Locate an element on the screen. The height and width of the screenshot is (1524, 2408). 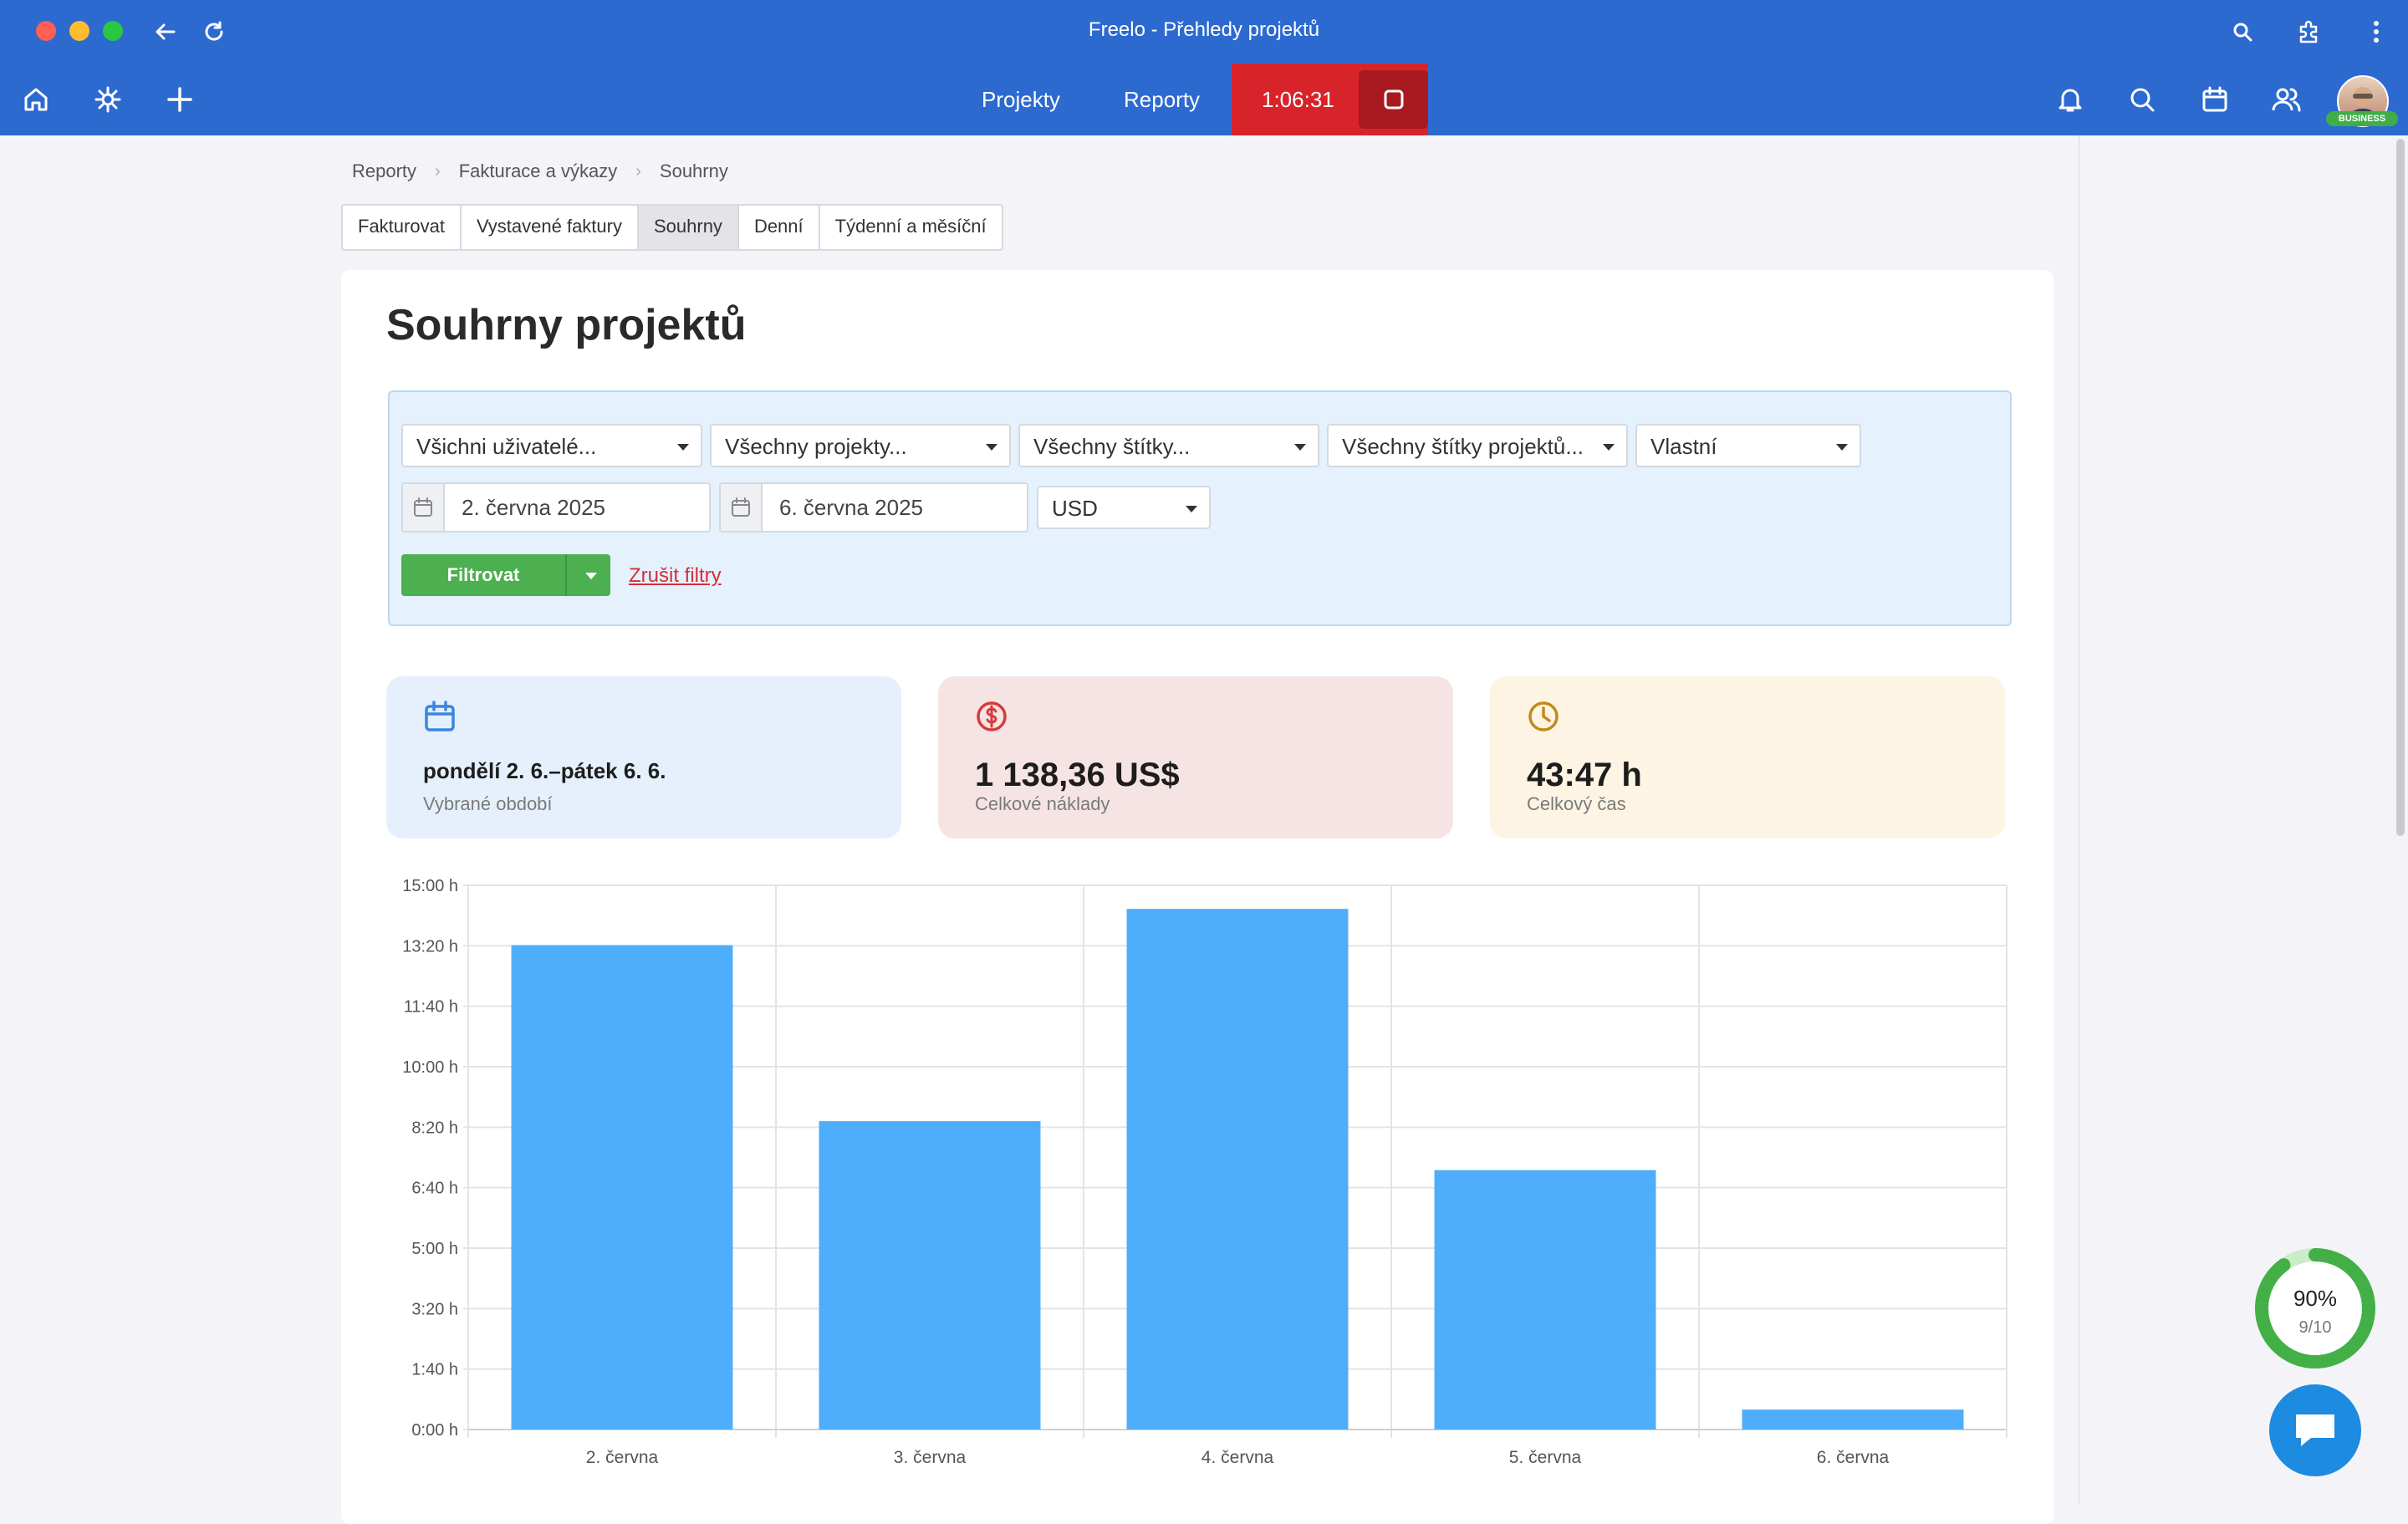
home-icon is located at coordinates (36, 99).